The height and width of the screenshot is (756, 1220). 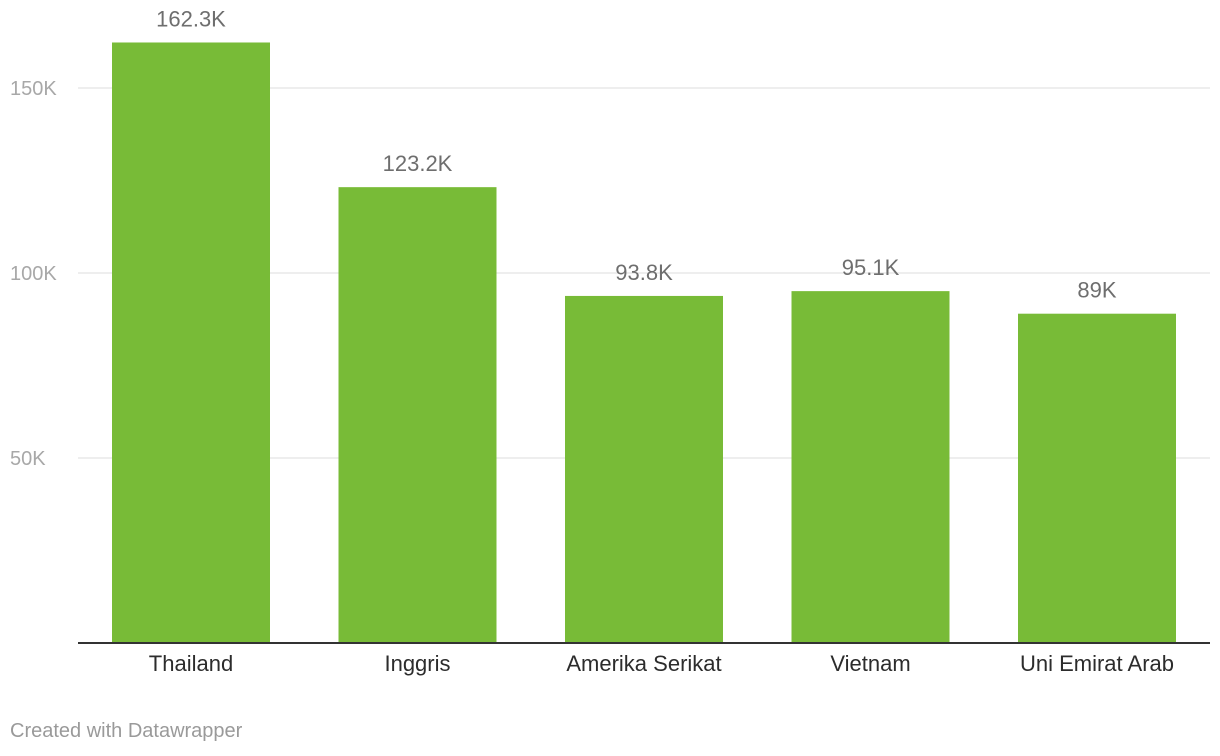 What do you see at coordinates (191, 18) in the screenshot?
I see `data-label: 162.3K` at bounding box center [191, 18].